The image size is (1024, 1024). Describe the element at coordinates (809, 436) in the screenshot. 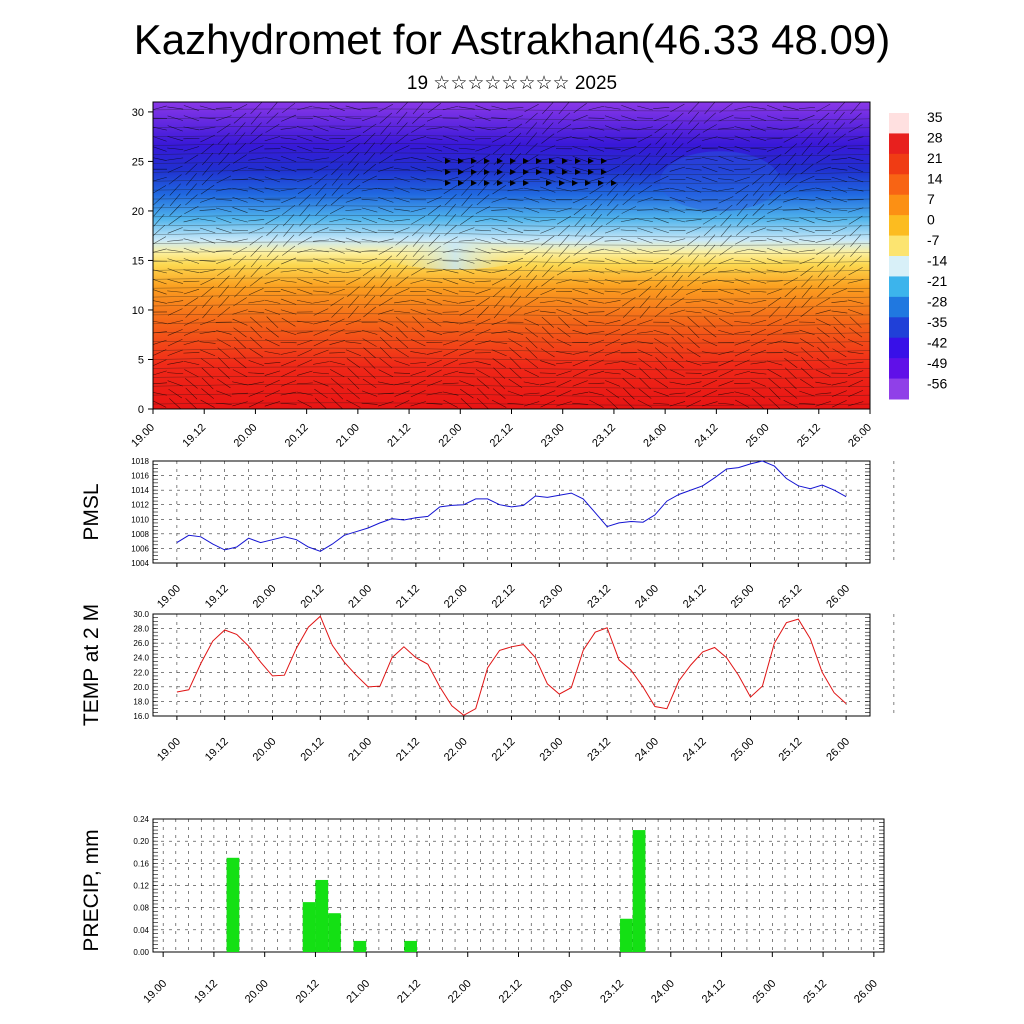

I see `x-tick-label: 25.12` at that location.